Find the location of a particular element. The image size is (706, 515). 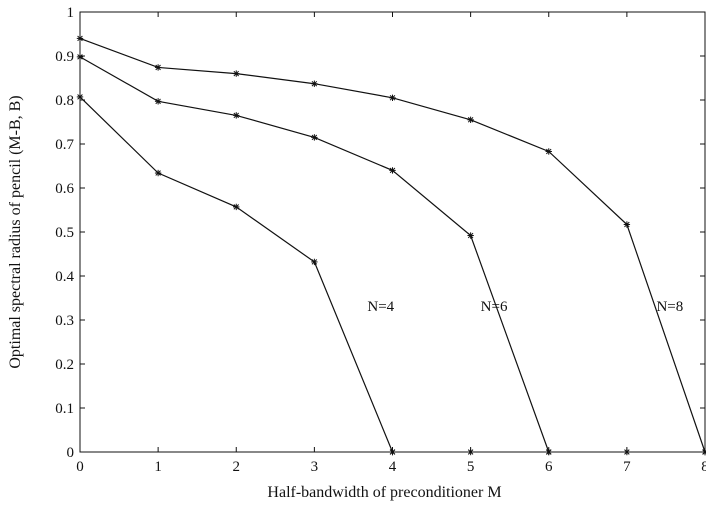

x-tick-label: 8 is located at coordinates (703, 467).